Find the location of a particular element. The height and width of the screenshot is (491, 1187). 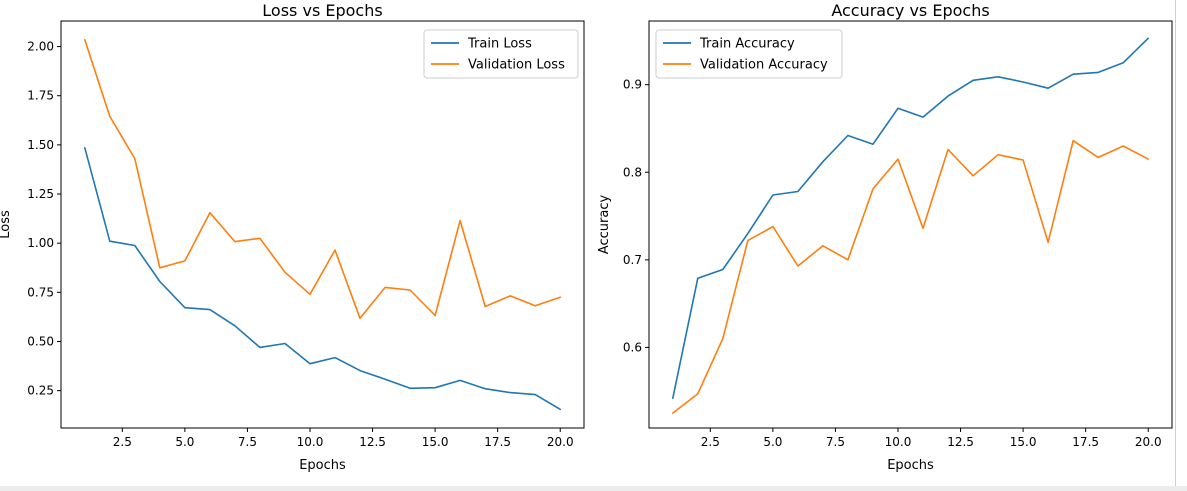

y-tick-label: 0.50 is located at coordinates (40, 341).